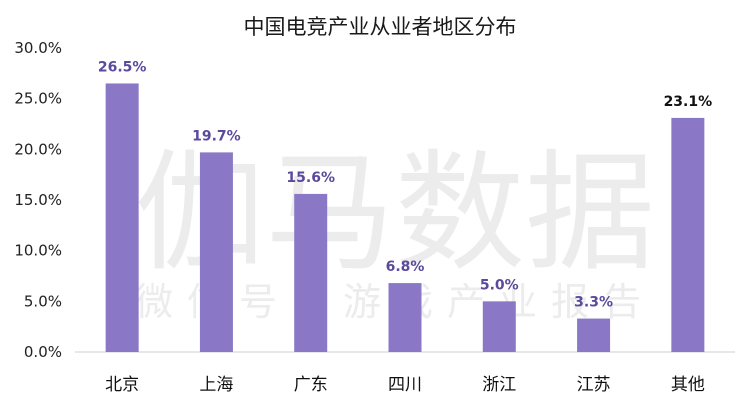 This screenshot has width=750, height=415. Describe the element at coordinates (43, 301) in the screenshot. I see `y-tick-label: 5.0%` at that location.